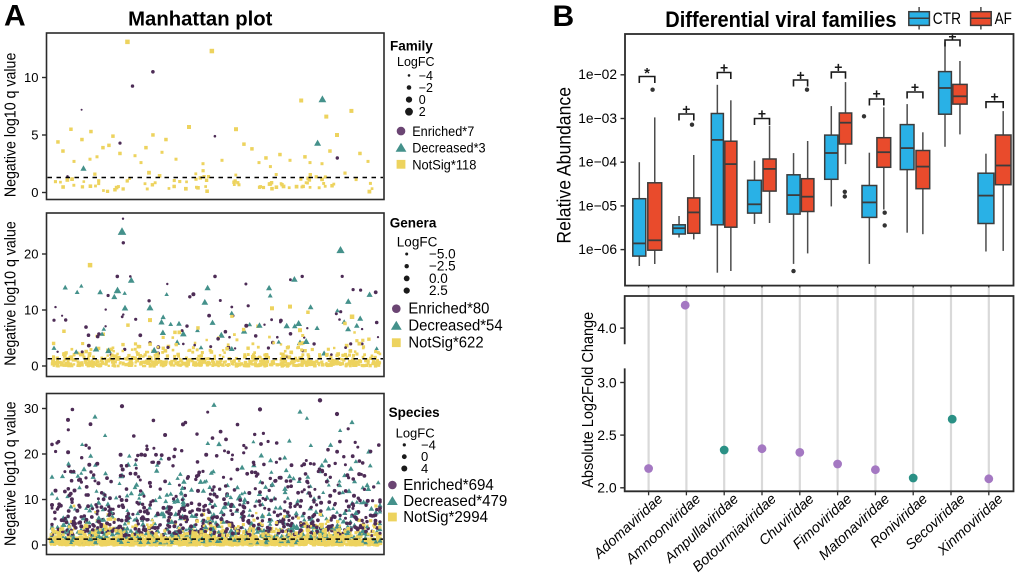 The height and width of the screenshot is (579, 1020). Describe the element at coordinates (597, 162) in the screenshot. I see `svg-text: 1e−04` at that location.